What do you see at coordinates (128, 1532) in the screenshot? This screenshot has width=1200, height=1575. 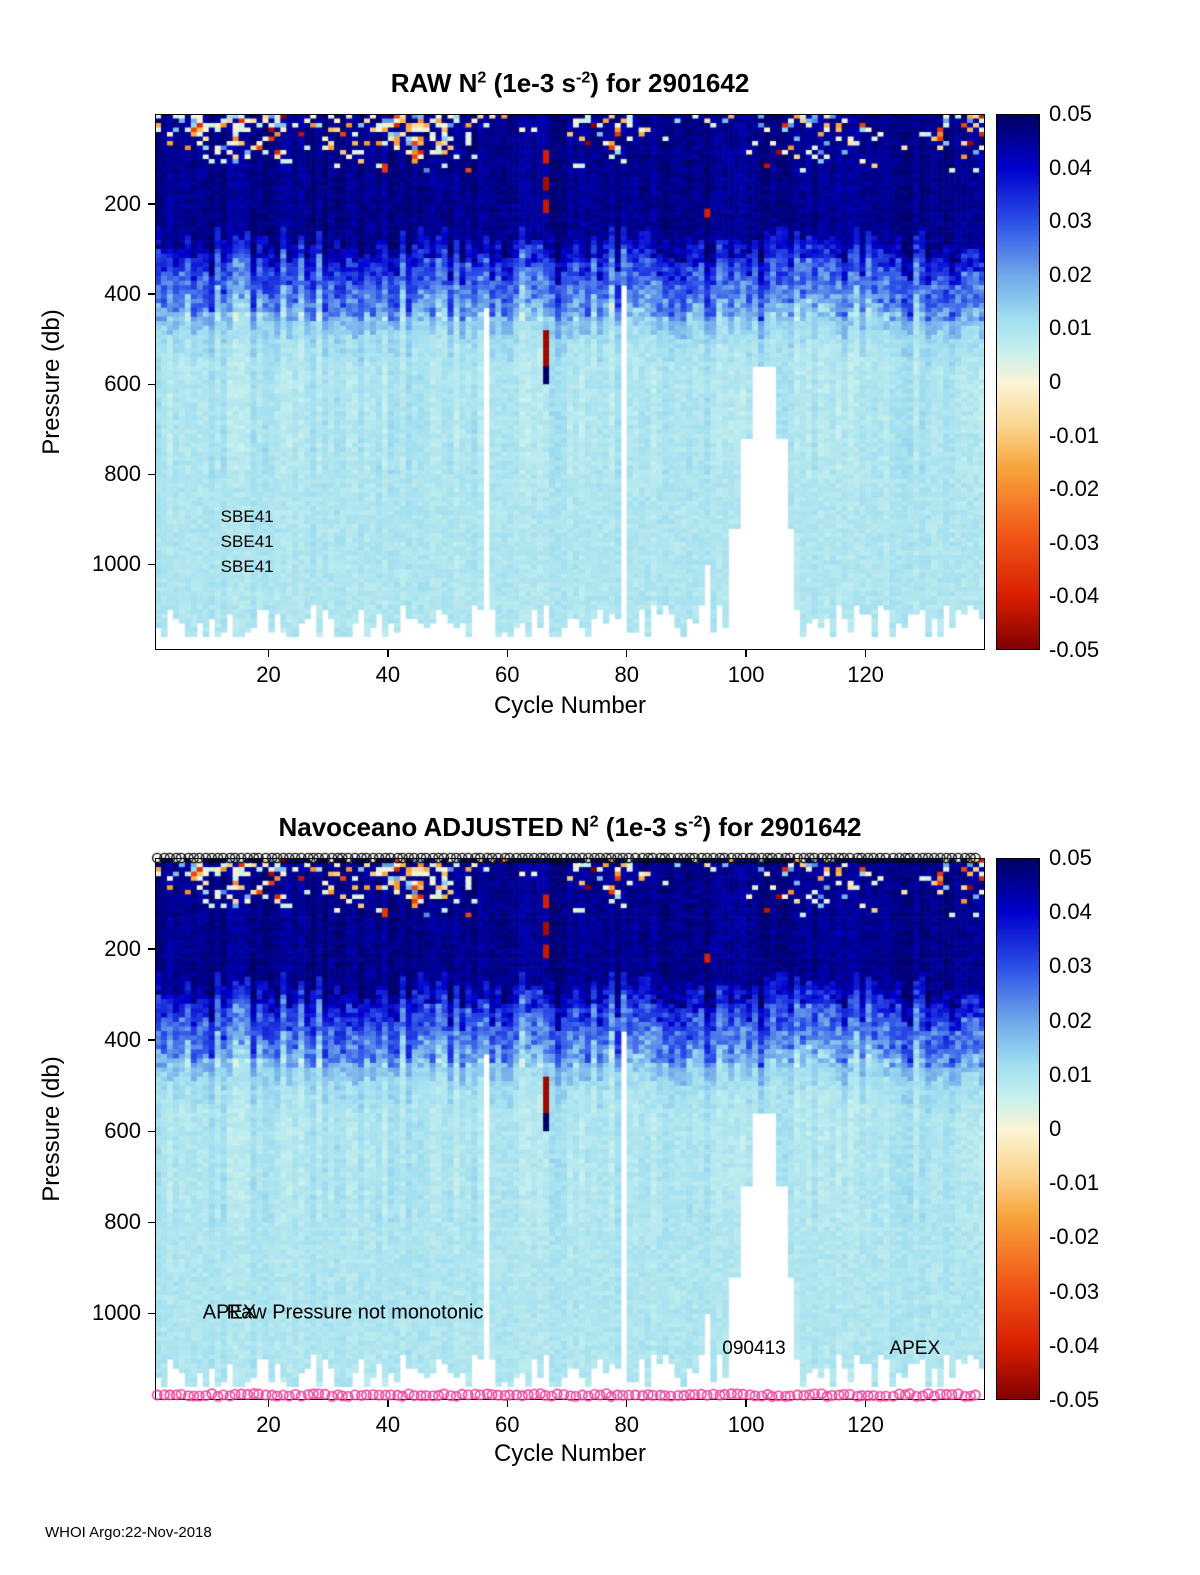 I see `footer-text: WHOI Argo:22-Nov-2018` at bounding box center [128, 1532].